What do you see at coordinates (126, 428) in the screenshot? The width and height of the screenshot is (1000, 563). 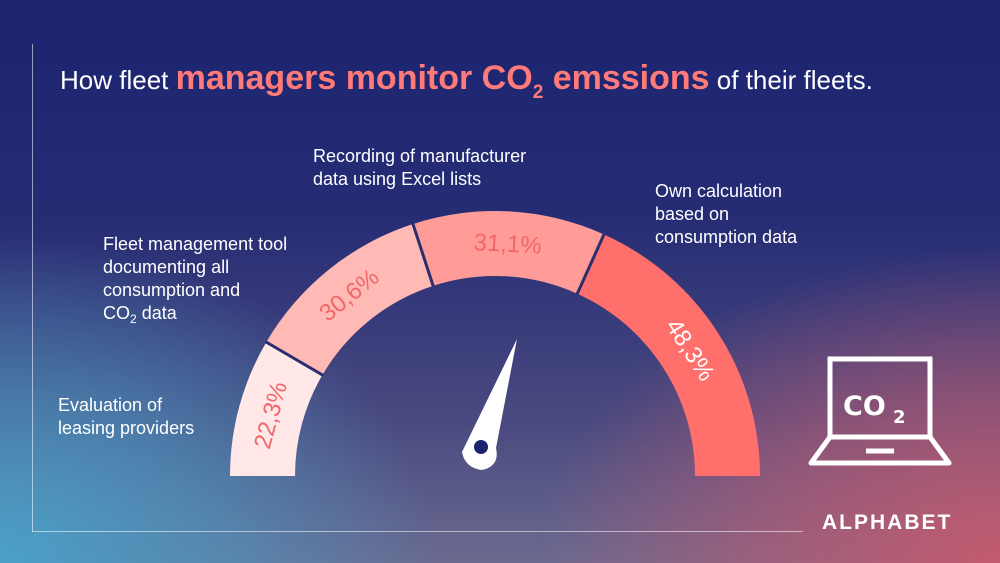 I see `label-line: leasing providers` at bounding box center [126, 428].